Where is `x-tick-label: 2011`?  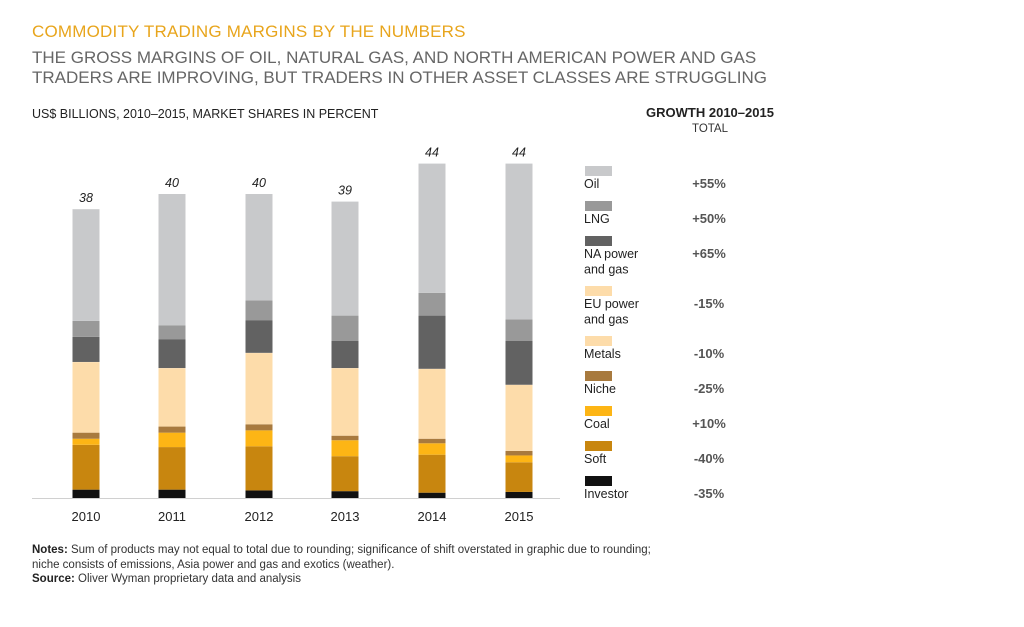
x-tick-label: 2011 is located at coordinates (172, 516).